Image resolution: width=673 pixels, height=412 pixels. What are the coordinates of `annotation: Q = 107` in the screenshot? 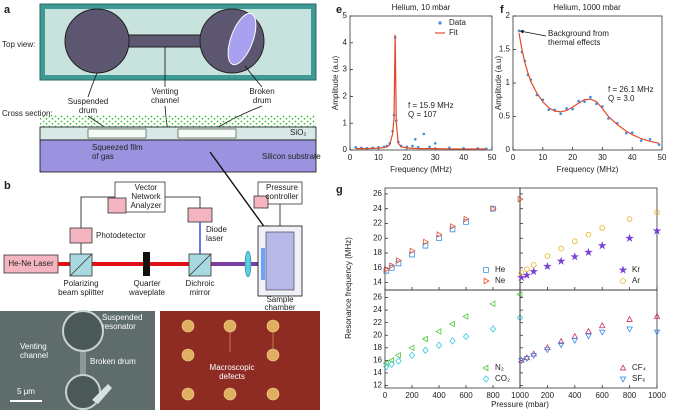 It's located at (422, 114).